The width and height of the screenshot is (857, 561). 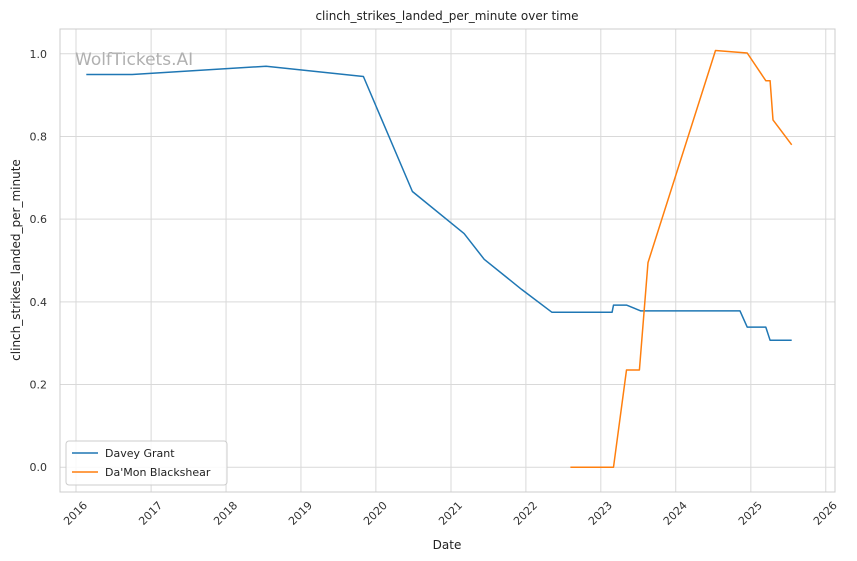 I want to click on legend-box, so click(x=146, y=463).